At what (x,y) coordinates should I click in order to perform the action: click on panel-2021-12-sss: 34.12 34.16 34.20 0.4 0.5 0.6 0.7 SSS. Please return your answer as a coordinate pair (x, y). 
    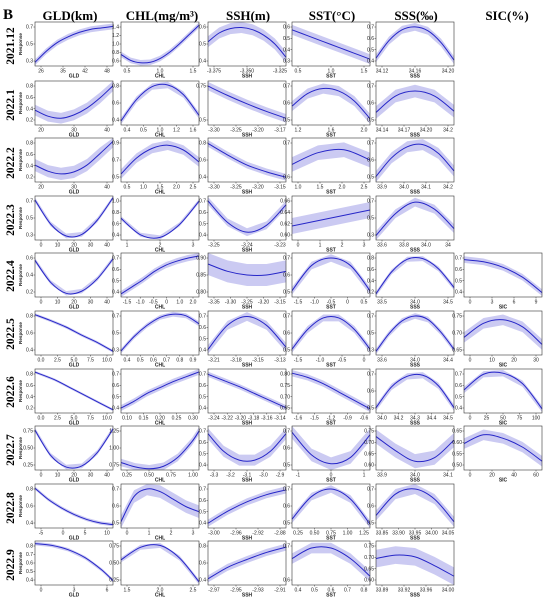
    Looking at the image, I should click on (411, 50).